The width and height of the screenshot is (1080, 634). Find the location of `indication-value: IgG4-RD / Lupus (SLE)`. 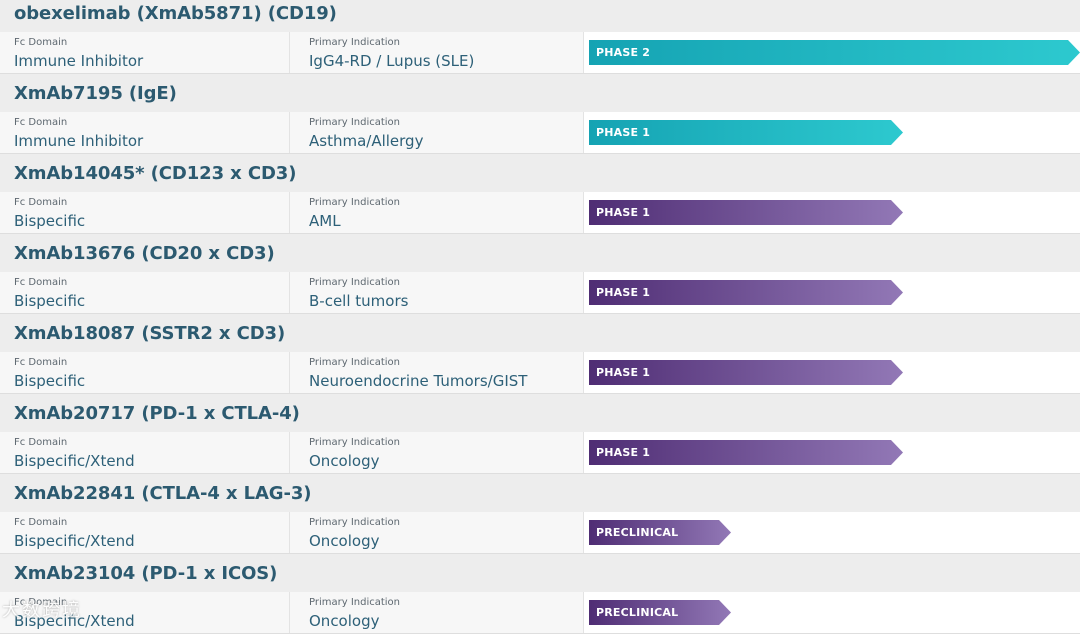

indication-value: IgG4-RD / Lupus (SLE) is located at coordinates (392, 61).